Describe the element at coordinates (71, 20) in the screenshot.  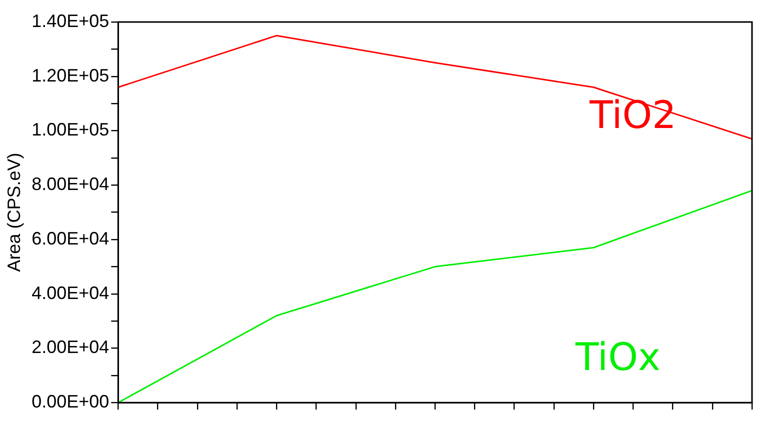
I see `y-tick-label: 1.40E+05` at that location.